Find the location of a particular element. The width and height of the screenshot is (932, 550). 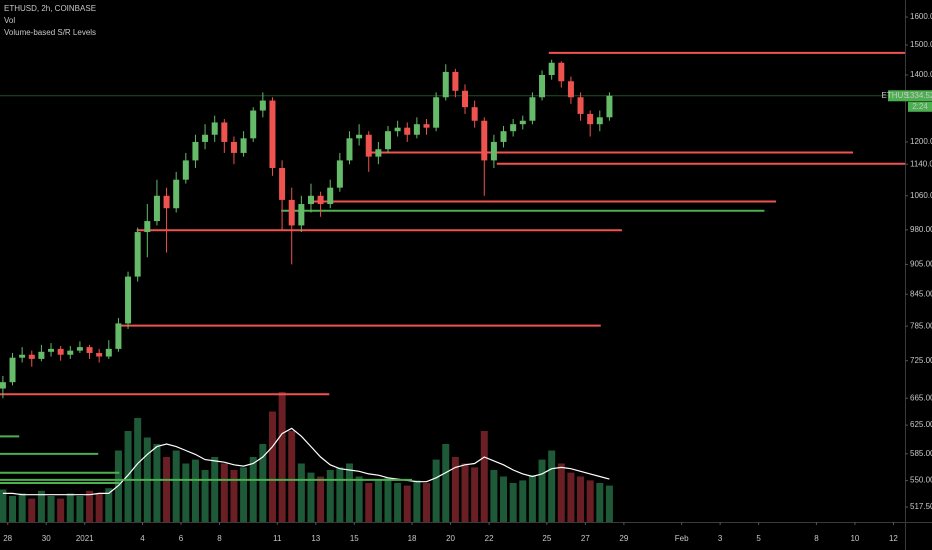

x-tick-label: 20 is located at coordinates (450, 538).